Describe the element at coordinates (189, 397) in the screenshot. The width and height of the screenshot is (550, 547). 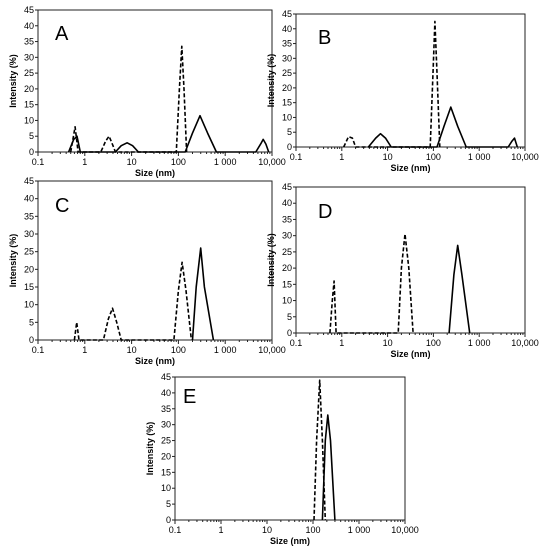
I see `panel-letter: E` at that location.